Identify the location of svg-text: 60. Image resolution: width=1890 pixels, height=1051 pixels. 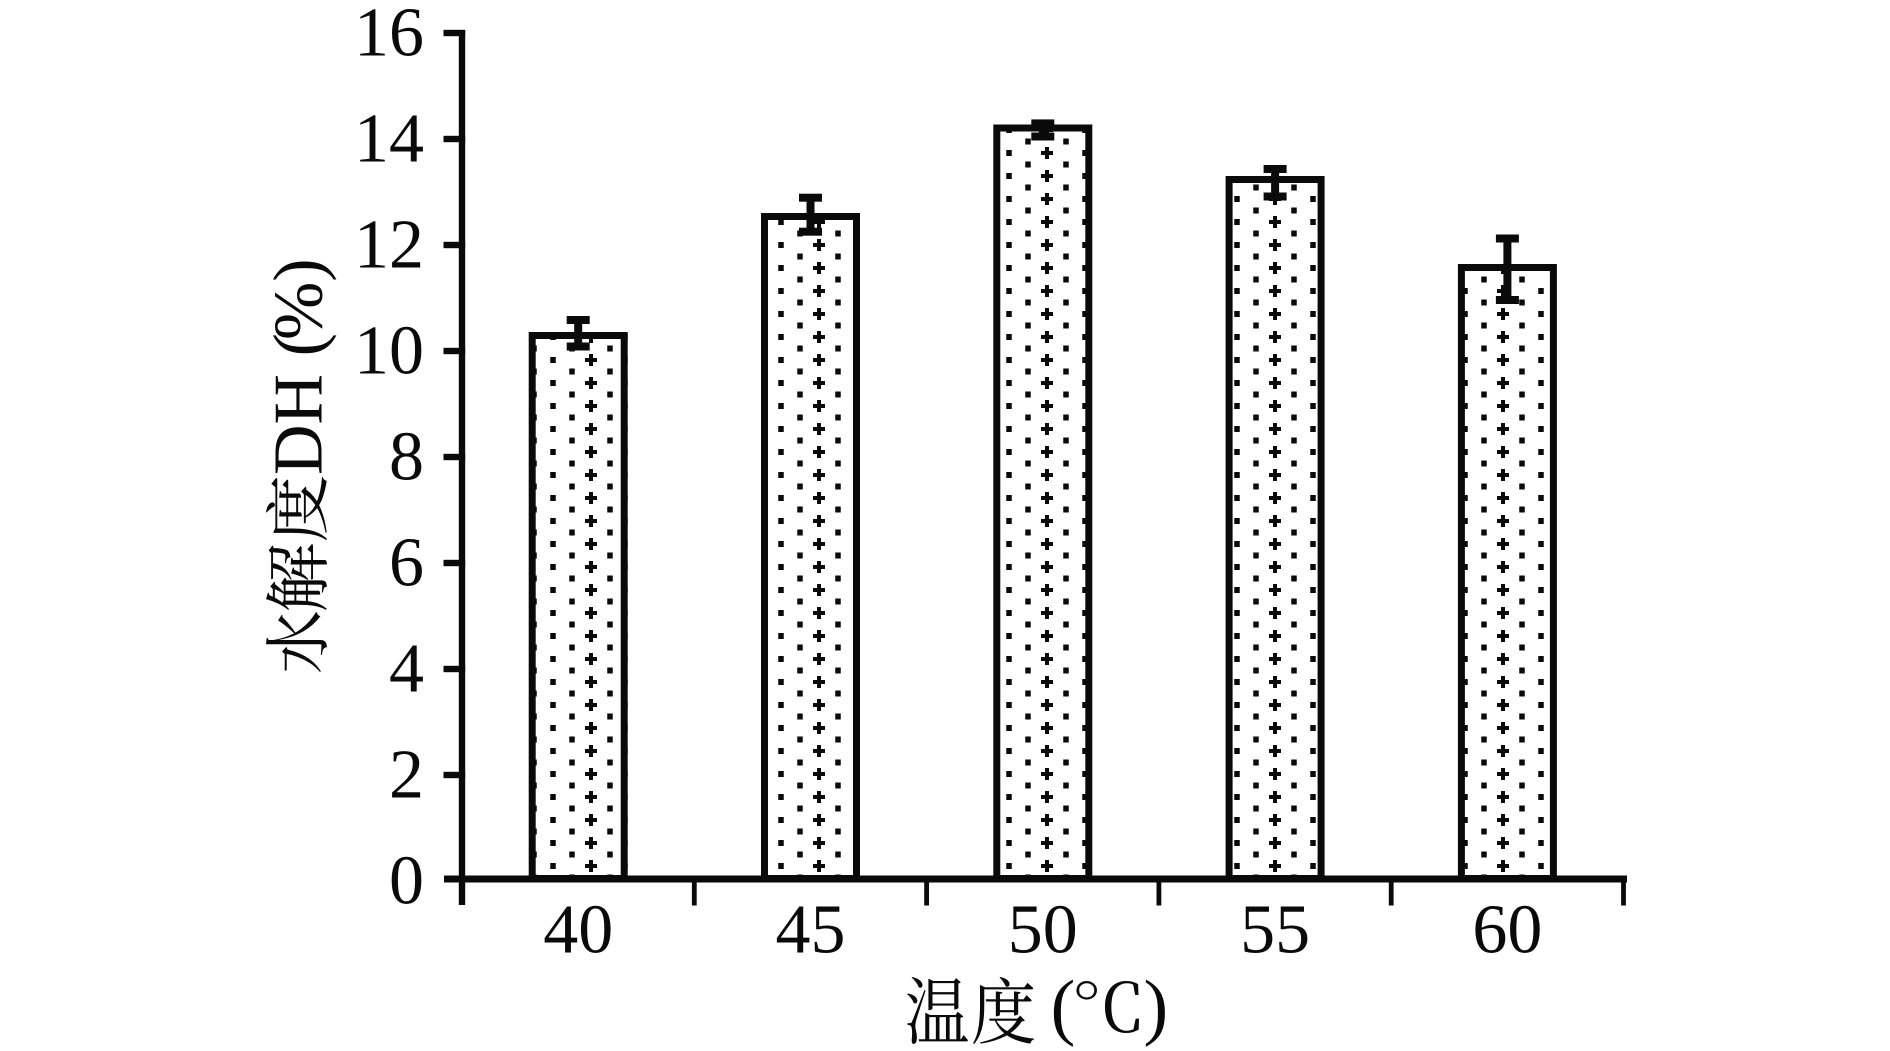
(1507, 930).